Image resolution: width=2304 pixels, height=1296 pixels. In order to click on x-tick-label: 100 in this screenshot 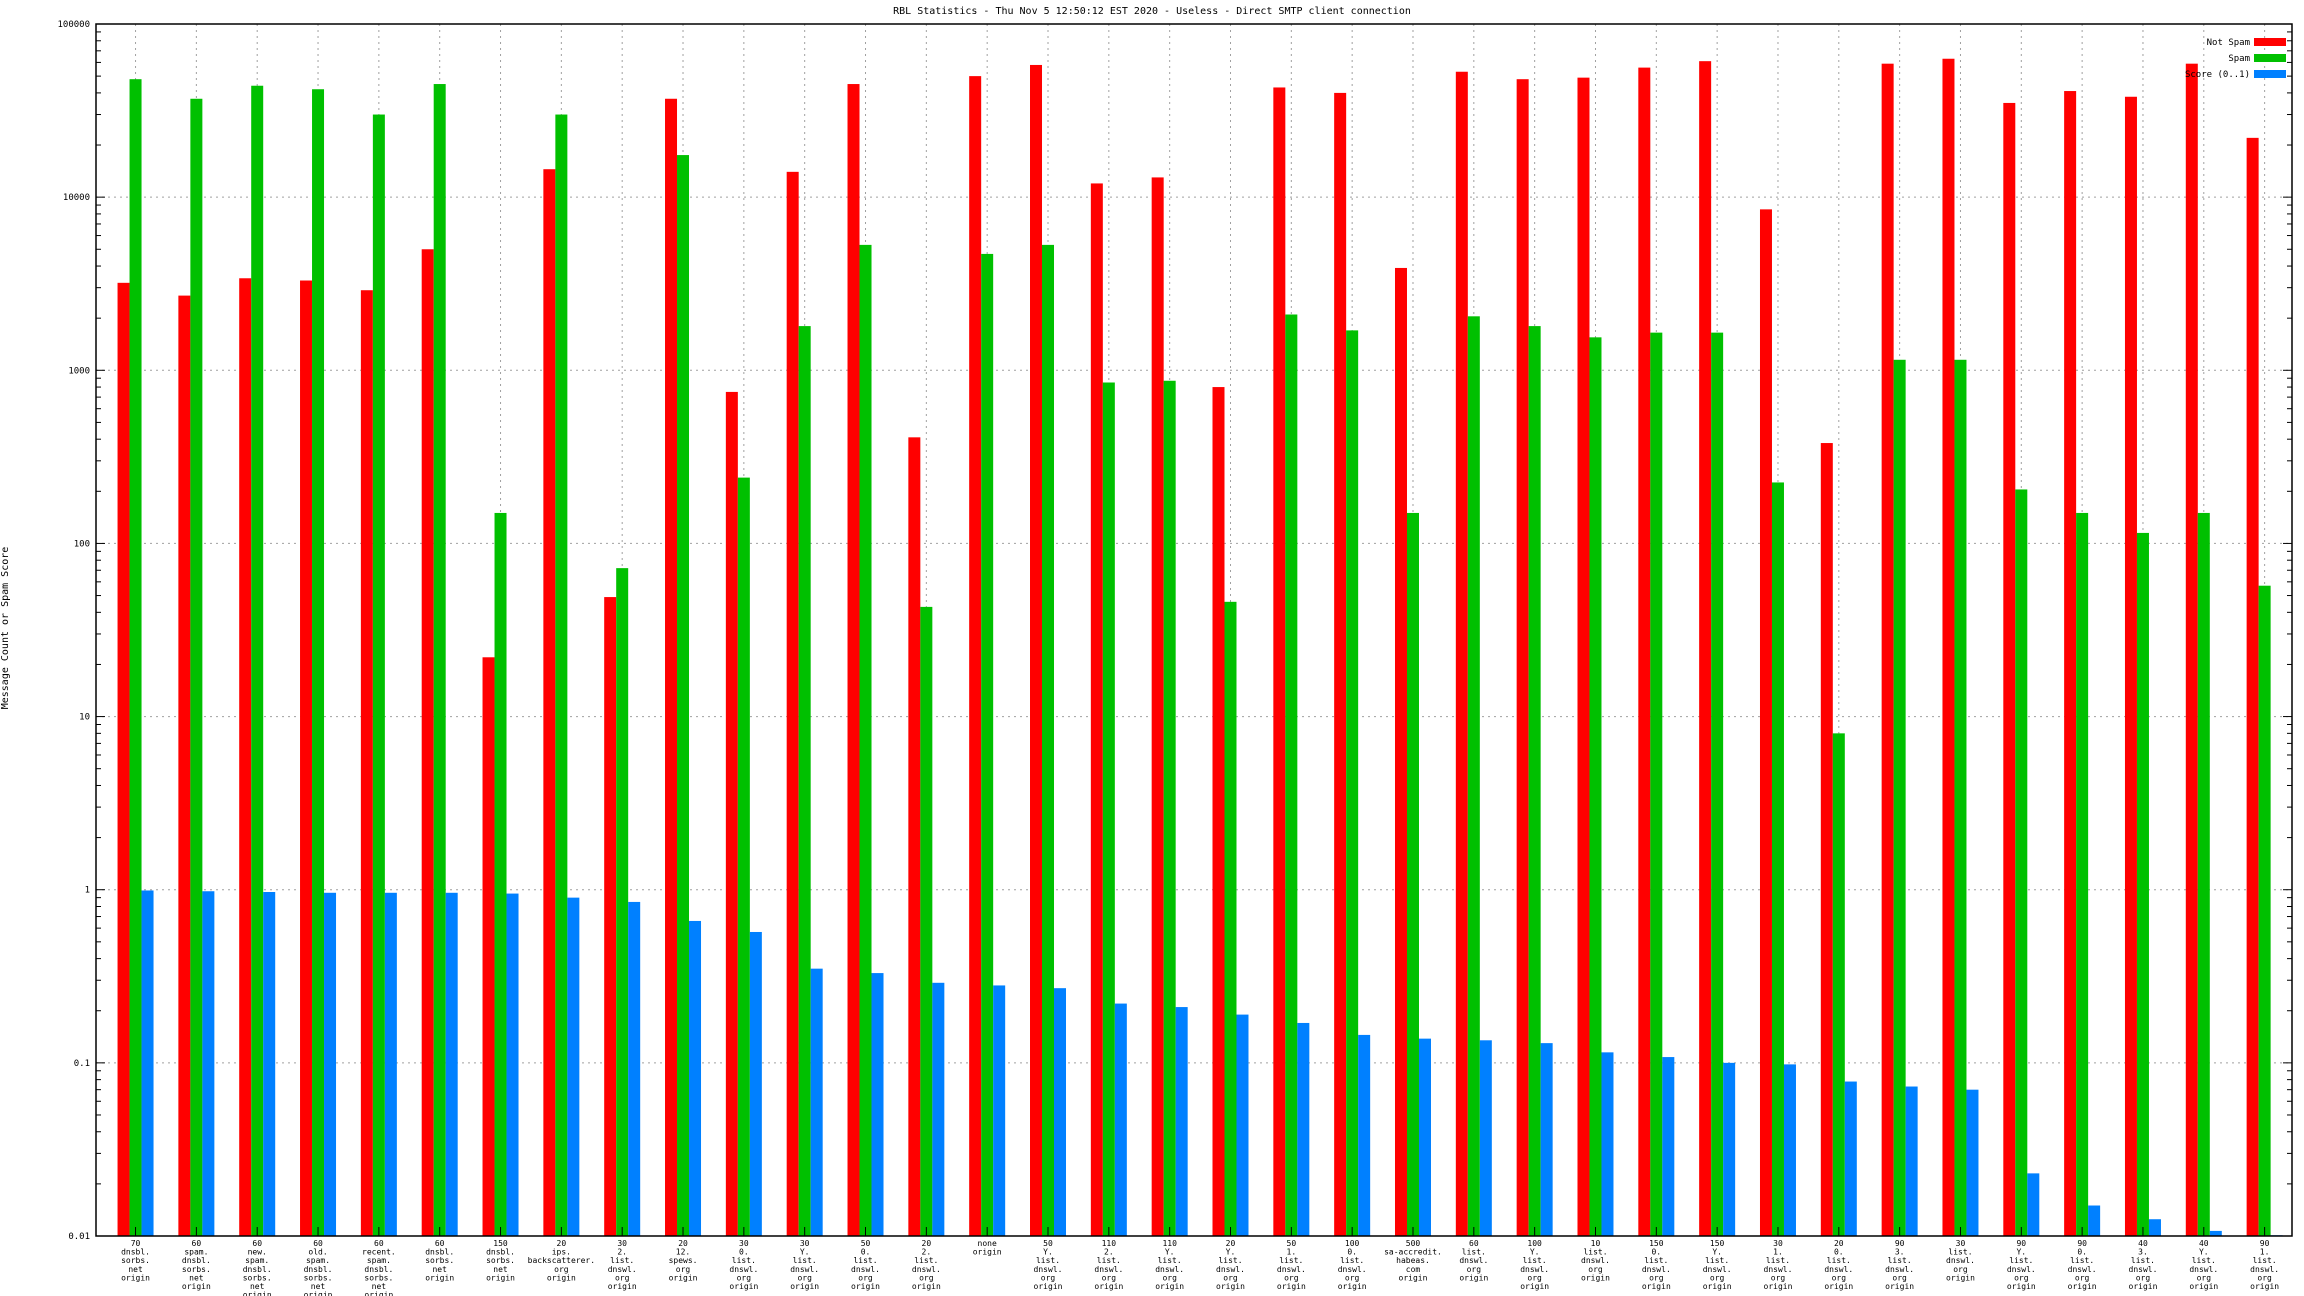, I will do `click(1534, 1243)`.